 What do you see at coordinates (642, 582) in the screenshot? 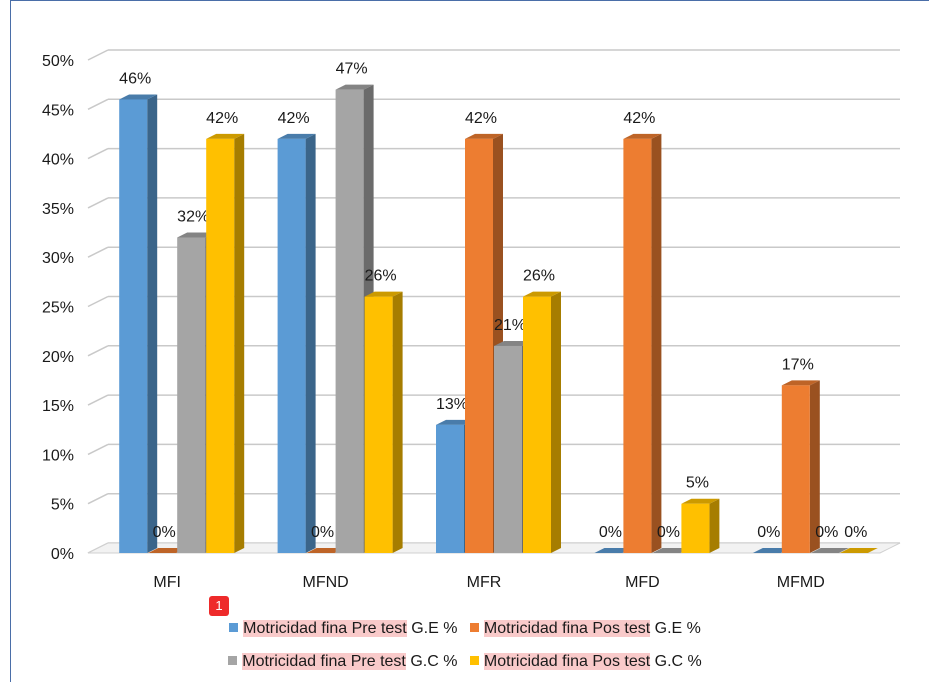
I see `x-tick-label: MFD` at bounding box center [642, 582].